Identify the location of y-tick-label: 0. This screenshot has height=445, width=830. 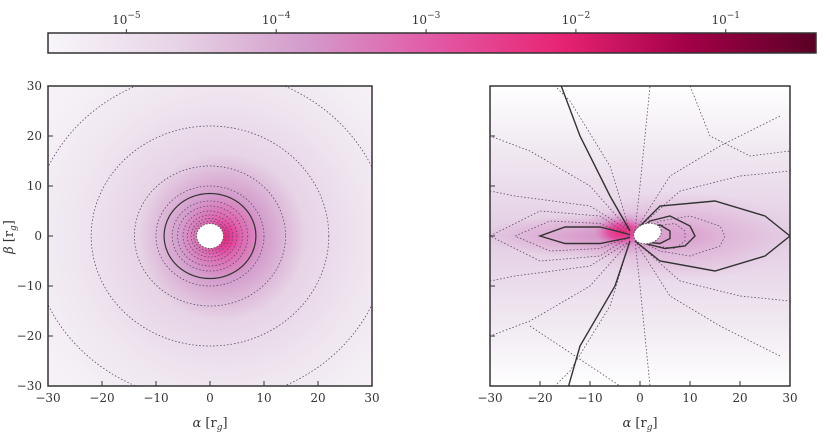
(38, 236).